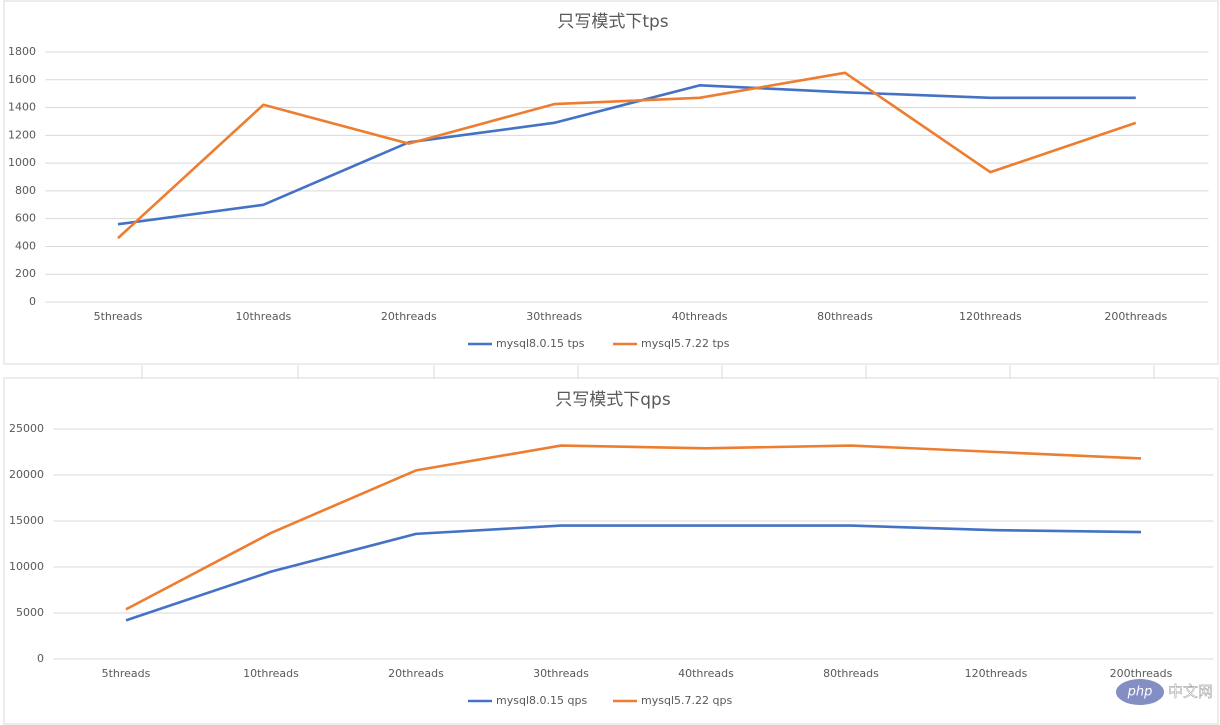 The image size is (1220, 725). Describe the element at coordinates (22, 51) in the screenshot. I see `y-tick-label: 1800` at that location.